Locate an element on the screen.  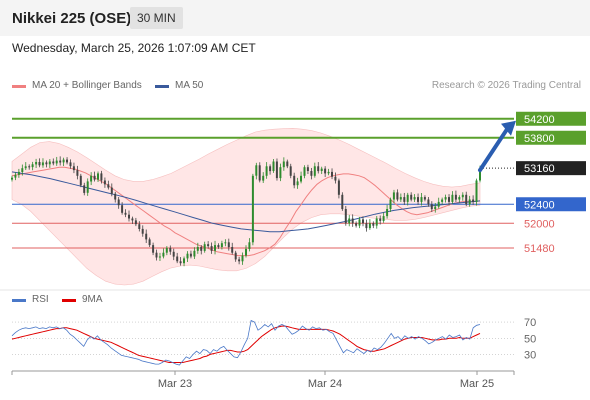
legend-rsi: RSI is located at coordinates (30, 299).